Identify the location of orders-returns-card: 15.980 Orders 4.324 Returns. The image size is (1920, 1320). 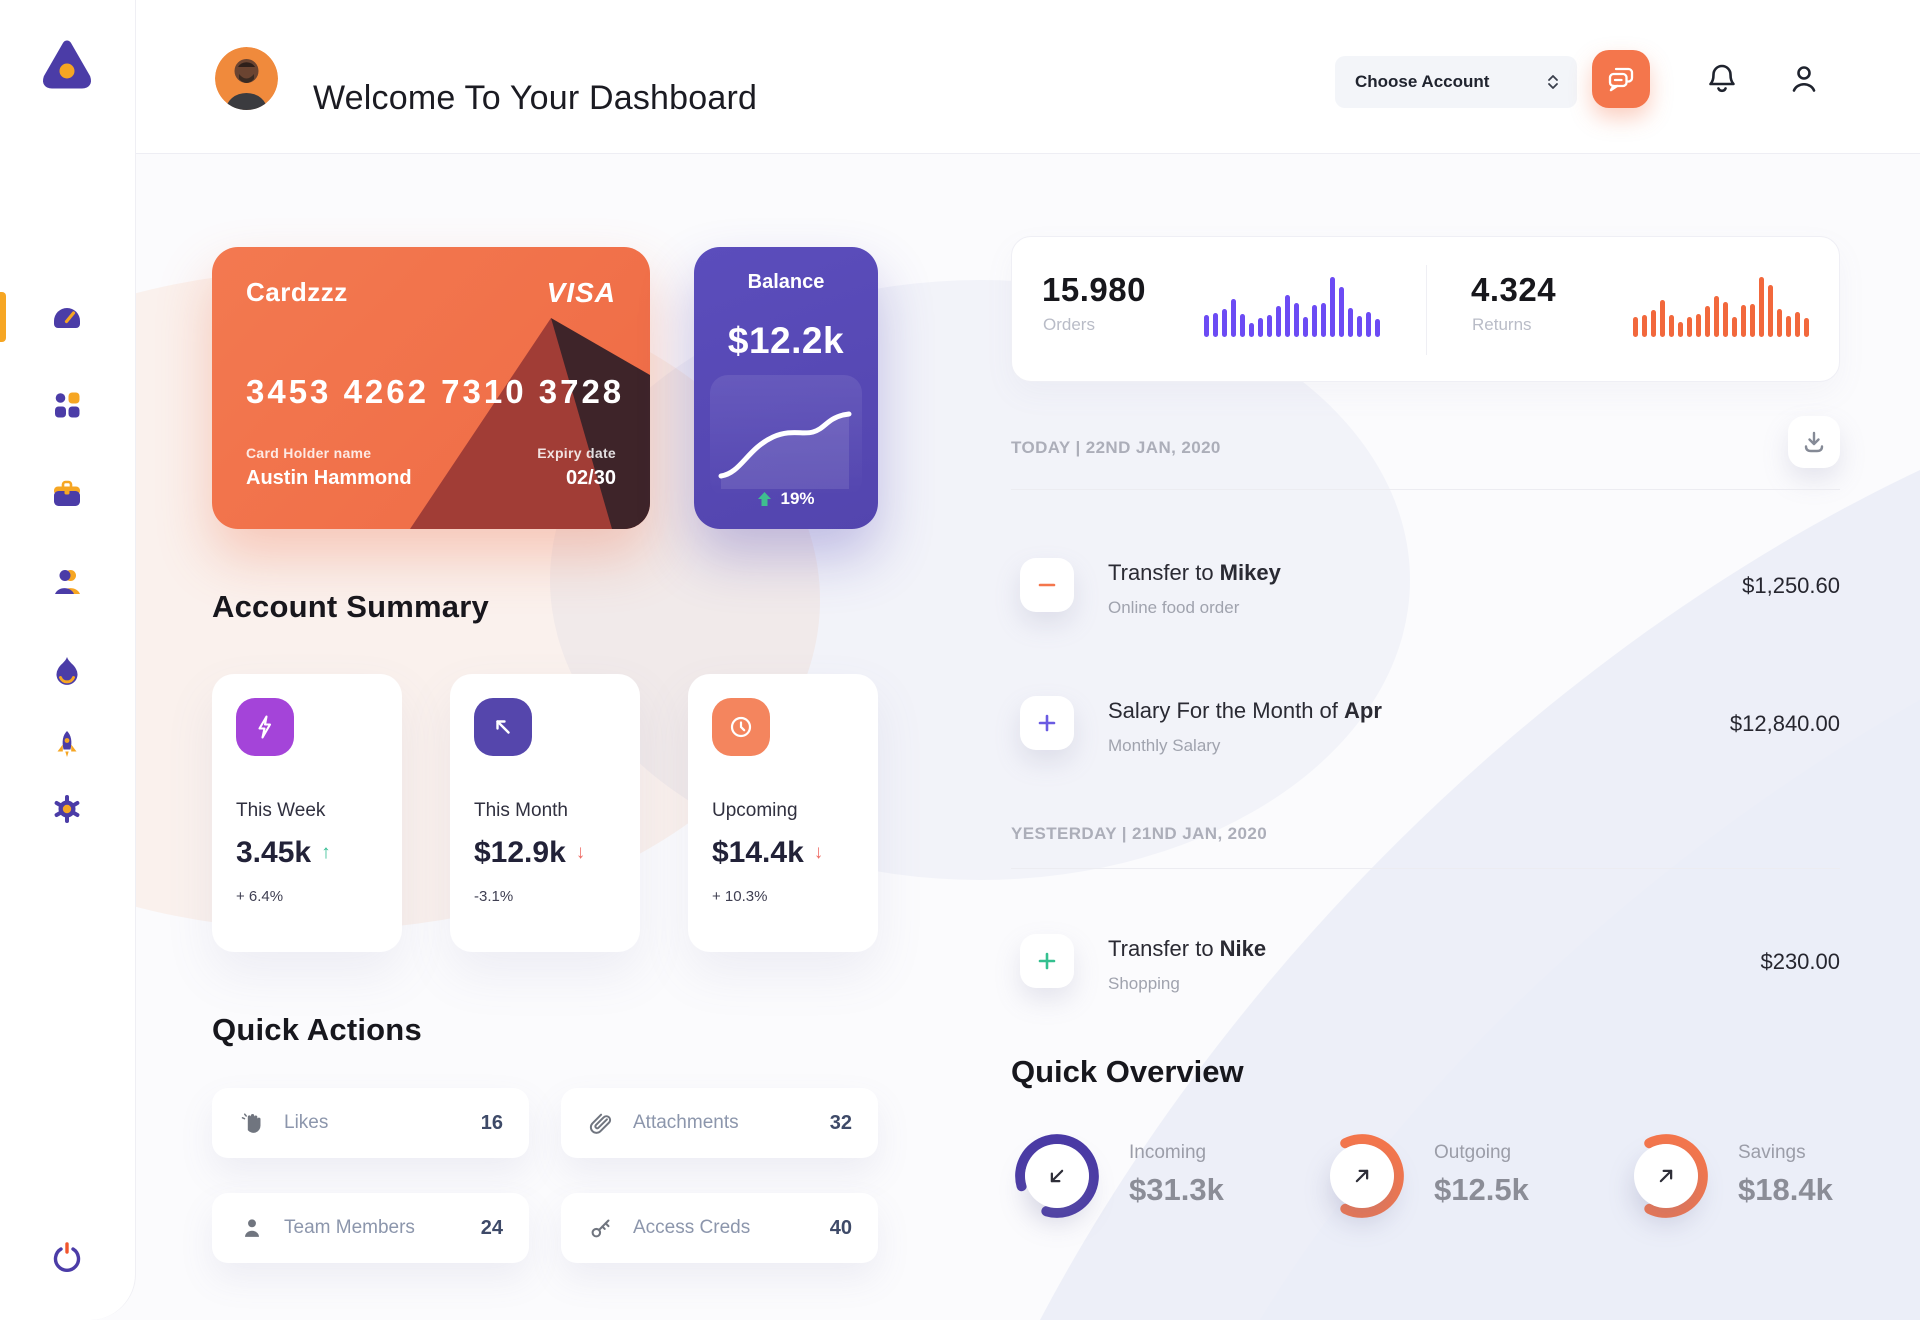
(1425, 309).